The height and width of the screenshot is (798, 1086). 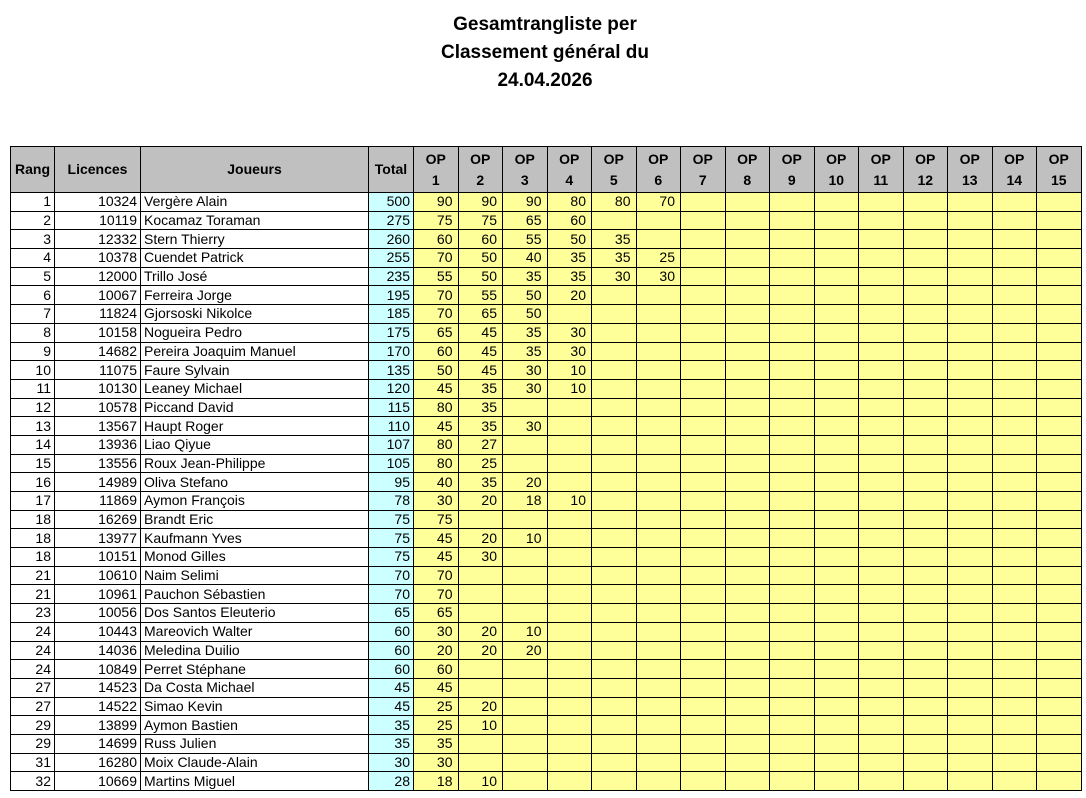 What do you see at coordinates (546, 743) in the screenshot?
I see `table-row: 29 14699 Russ Julien 35 35` at bounding box center [546, 743].